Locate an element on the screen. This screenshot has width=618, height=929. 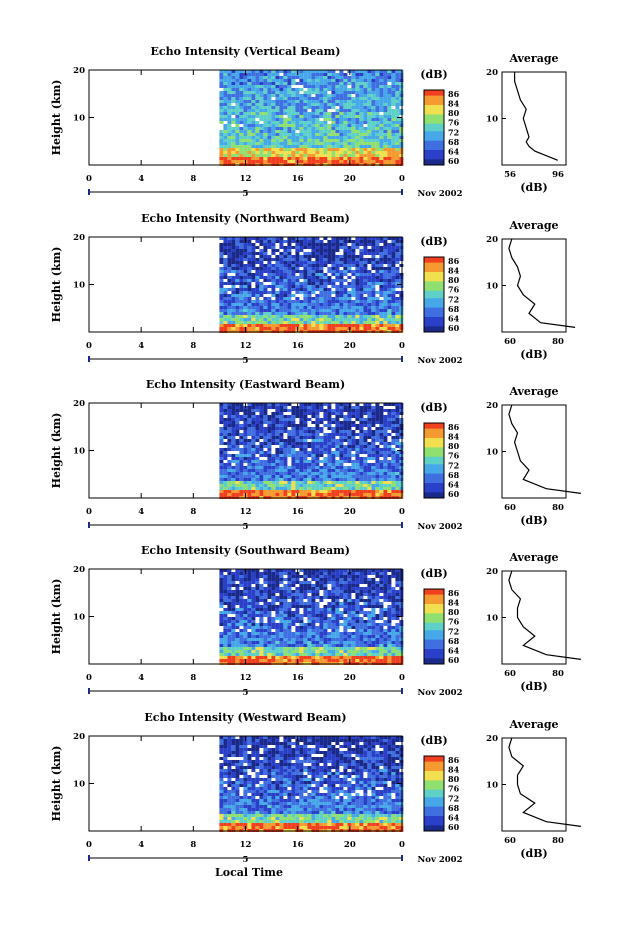
colorbar-unit: (dB) is located at coordinates (433, 241).